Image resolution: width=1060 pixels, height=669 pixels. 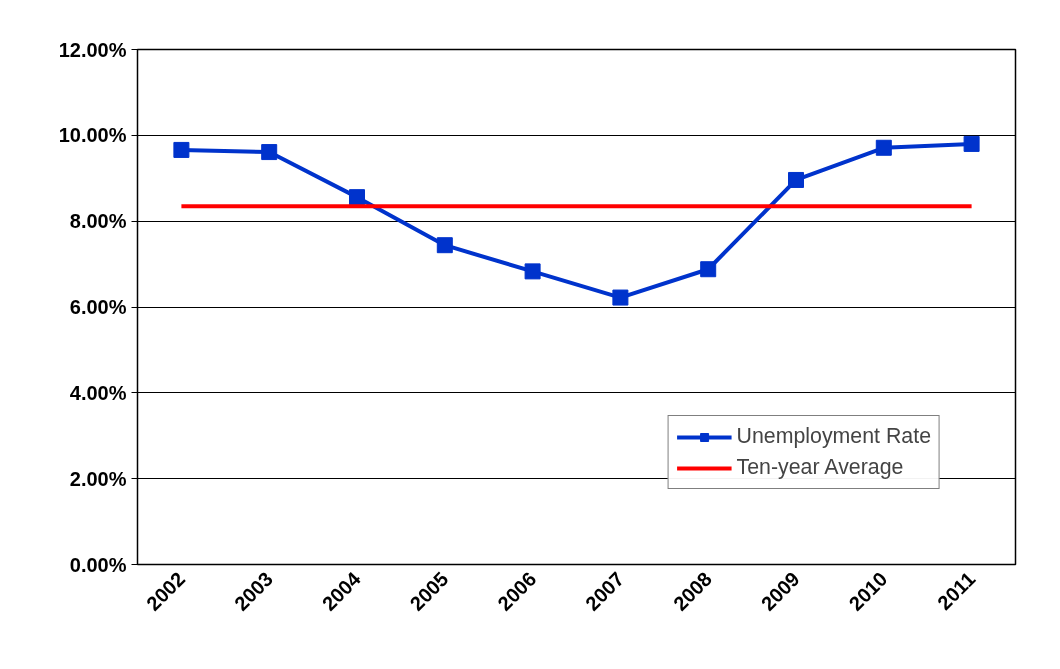 I want to click on y-tick-label: 4.00%, so click(x=98, y=392).